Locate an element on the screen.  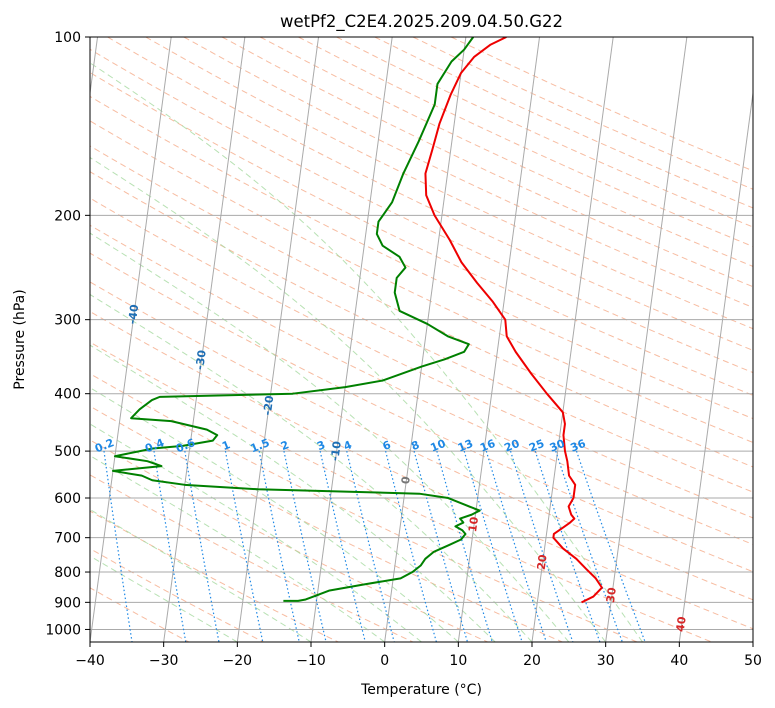
isotherm-label: -20 is located at coordinates (269, 405).